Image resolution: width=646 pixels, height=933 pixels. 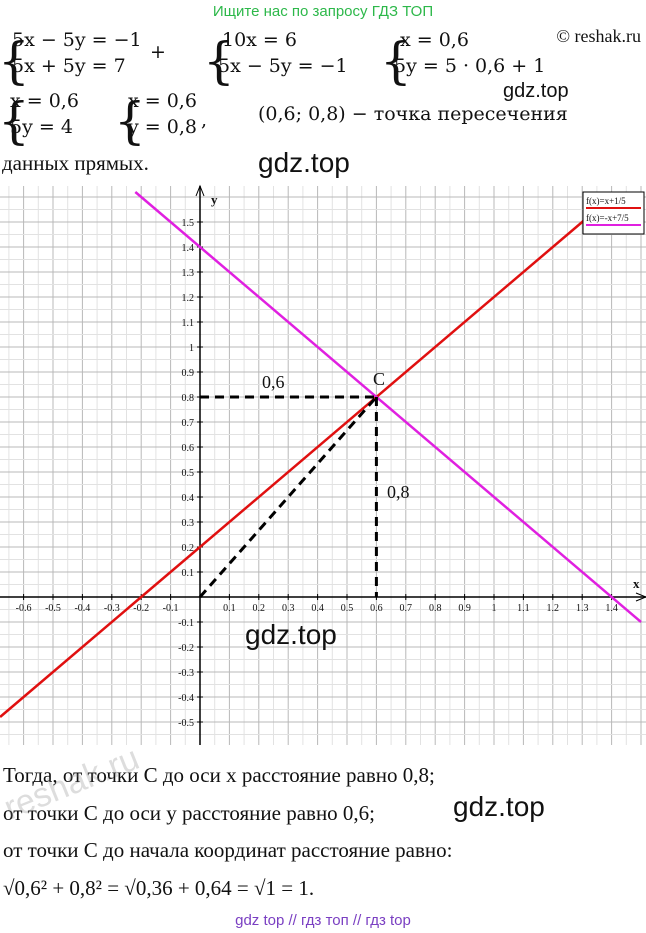 What do you see at coordinates (82, 608) in the screenshot?
I see `x-tick-label: -0.4` at bounding box center [82, 608].